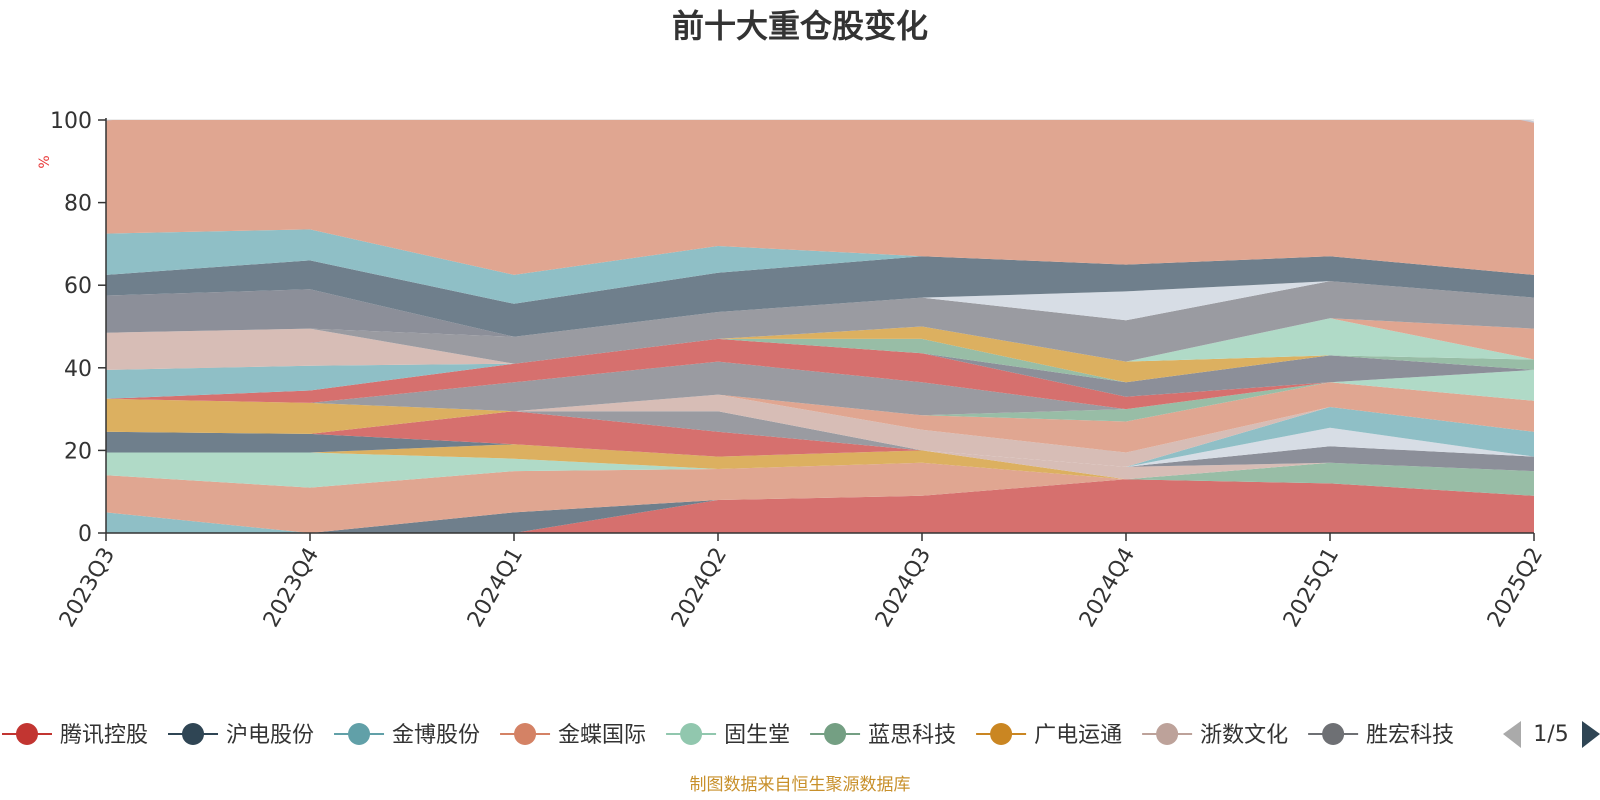  I want to click on legend-item-2: 沪电股份, so click(241, 735).